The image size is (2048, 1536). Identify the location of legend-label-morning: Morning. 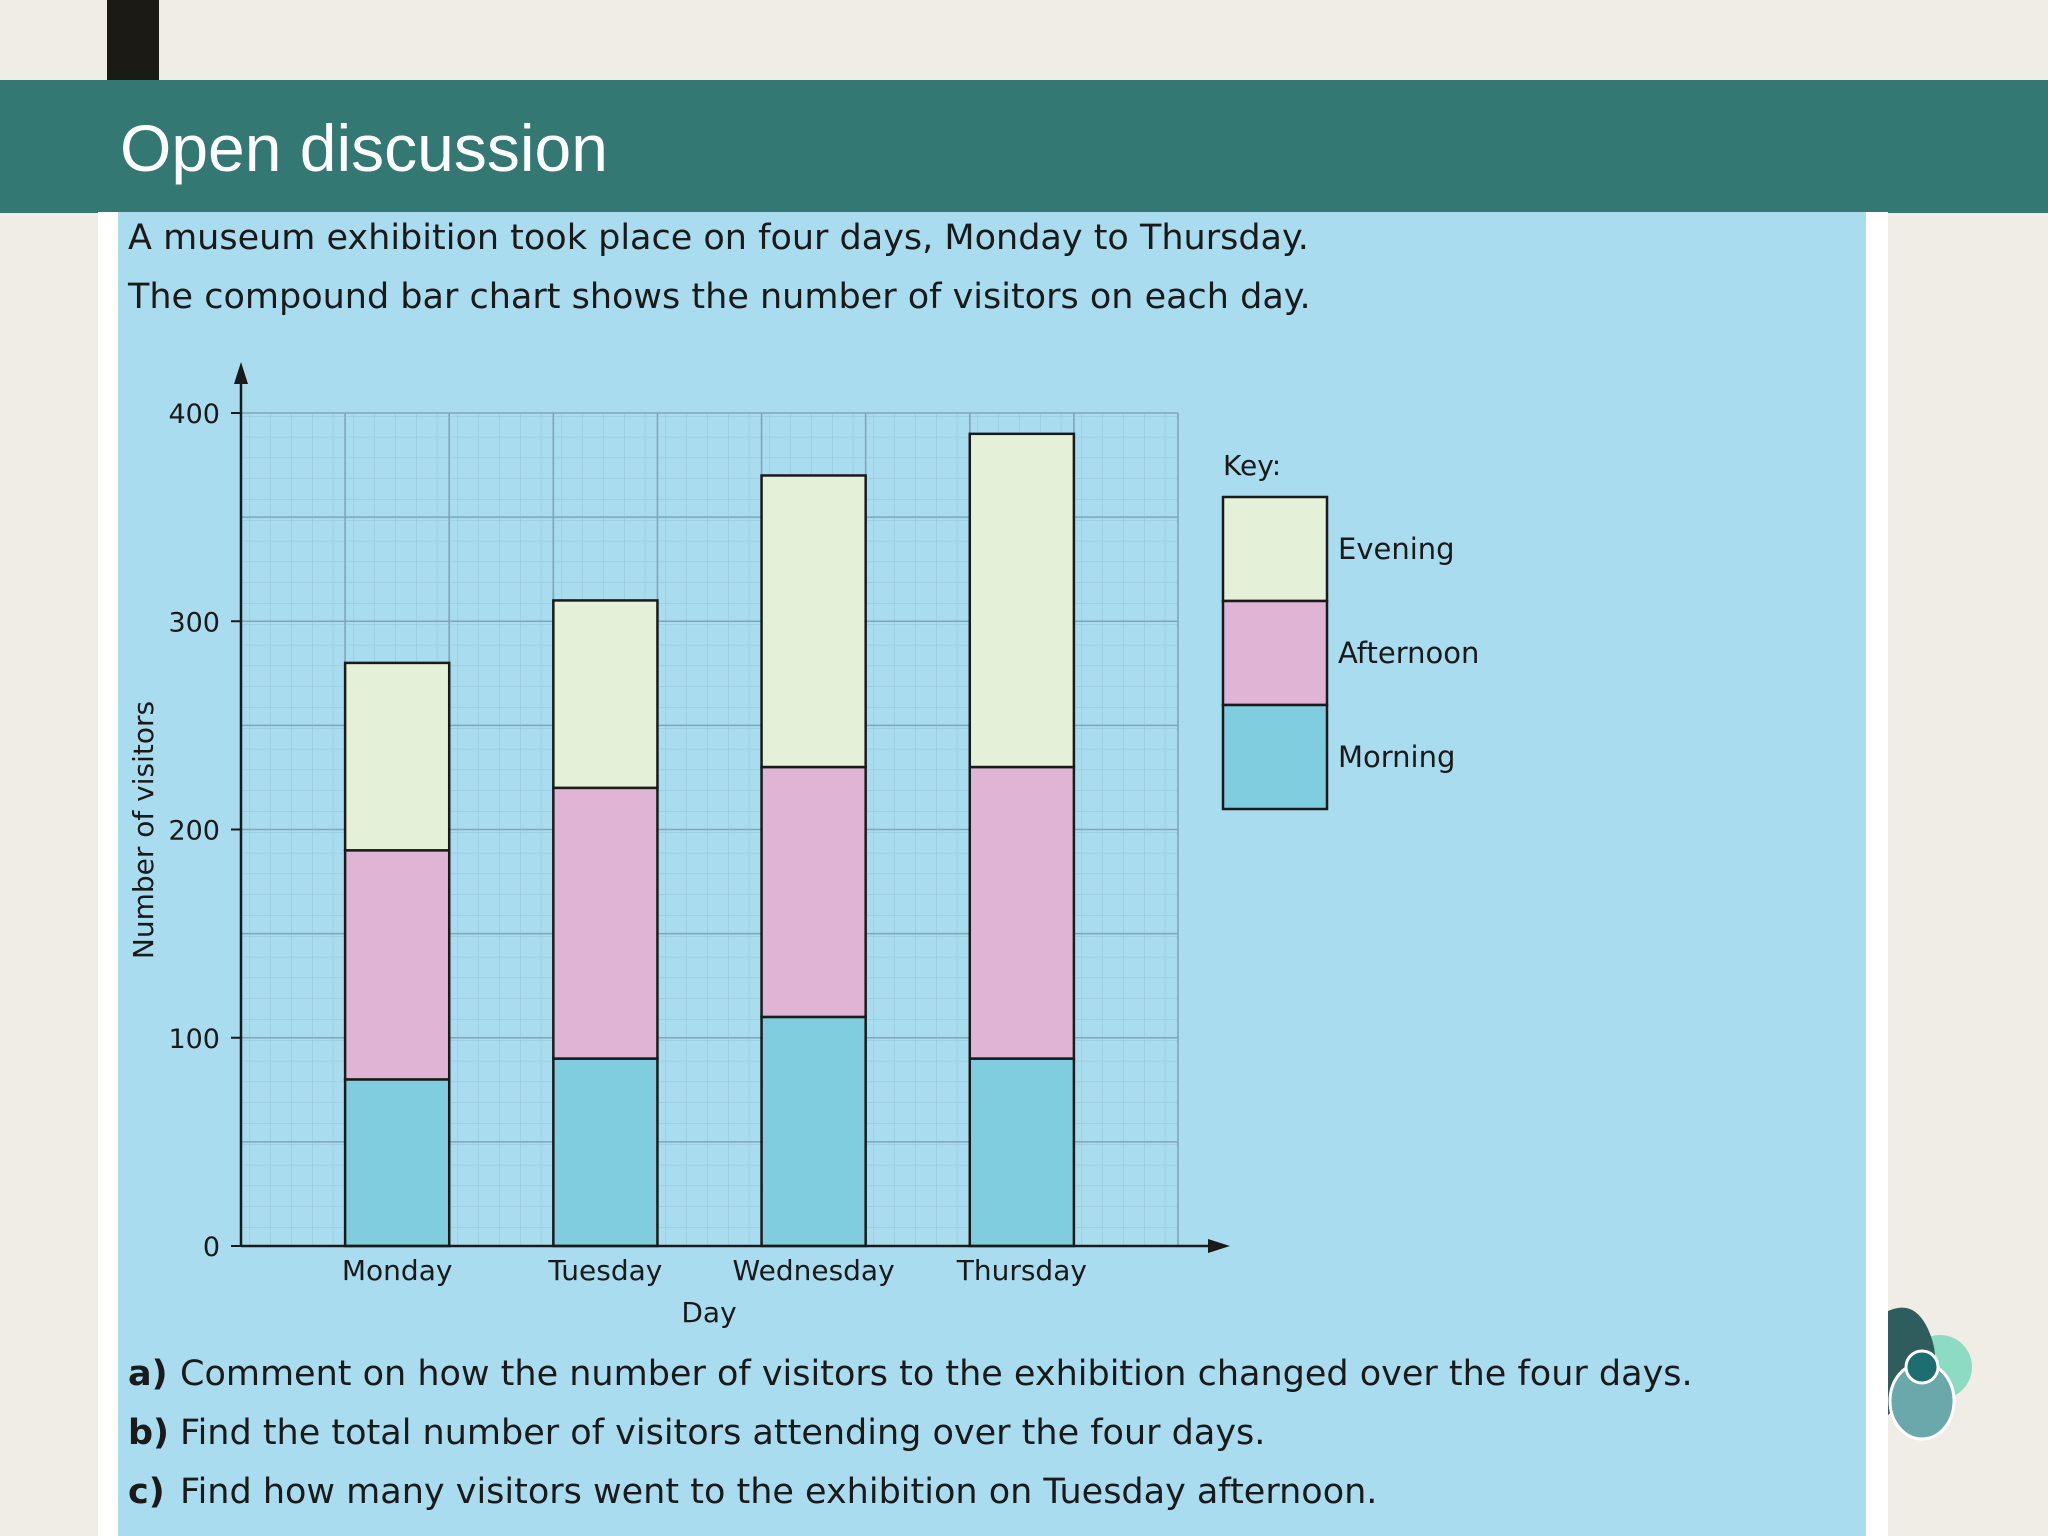
(1396, 757).